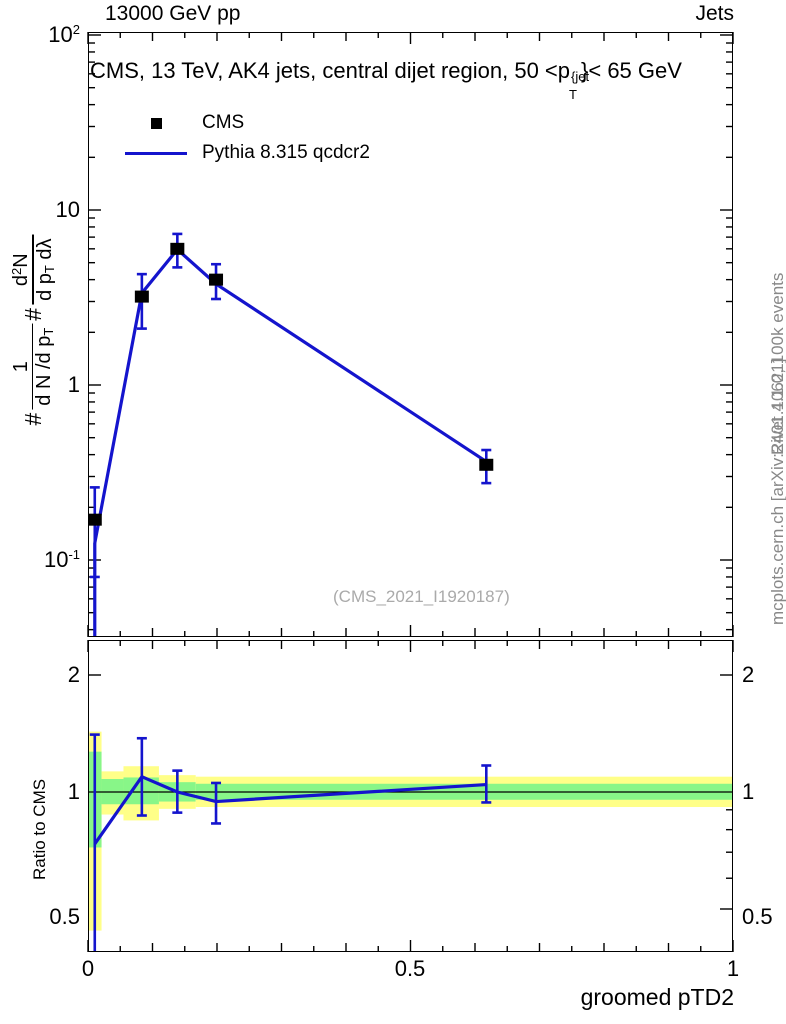 This screenshot has width=786, height=1024. I want to click on plot-title-superscript: {jet, so click(580, 76).